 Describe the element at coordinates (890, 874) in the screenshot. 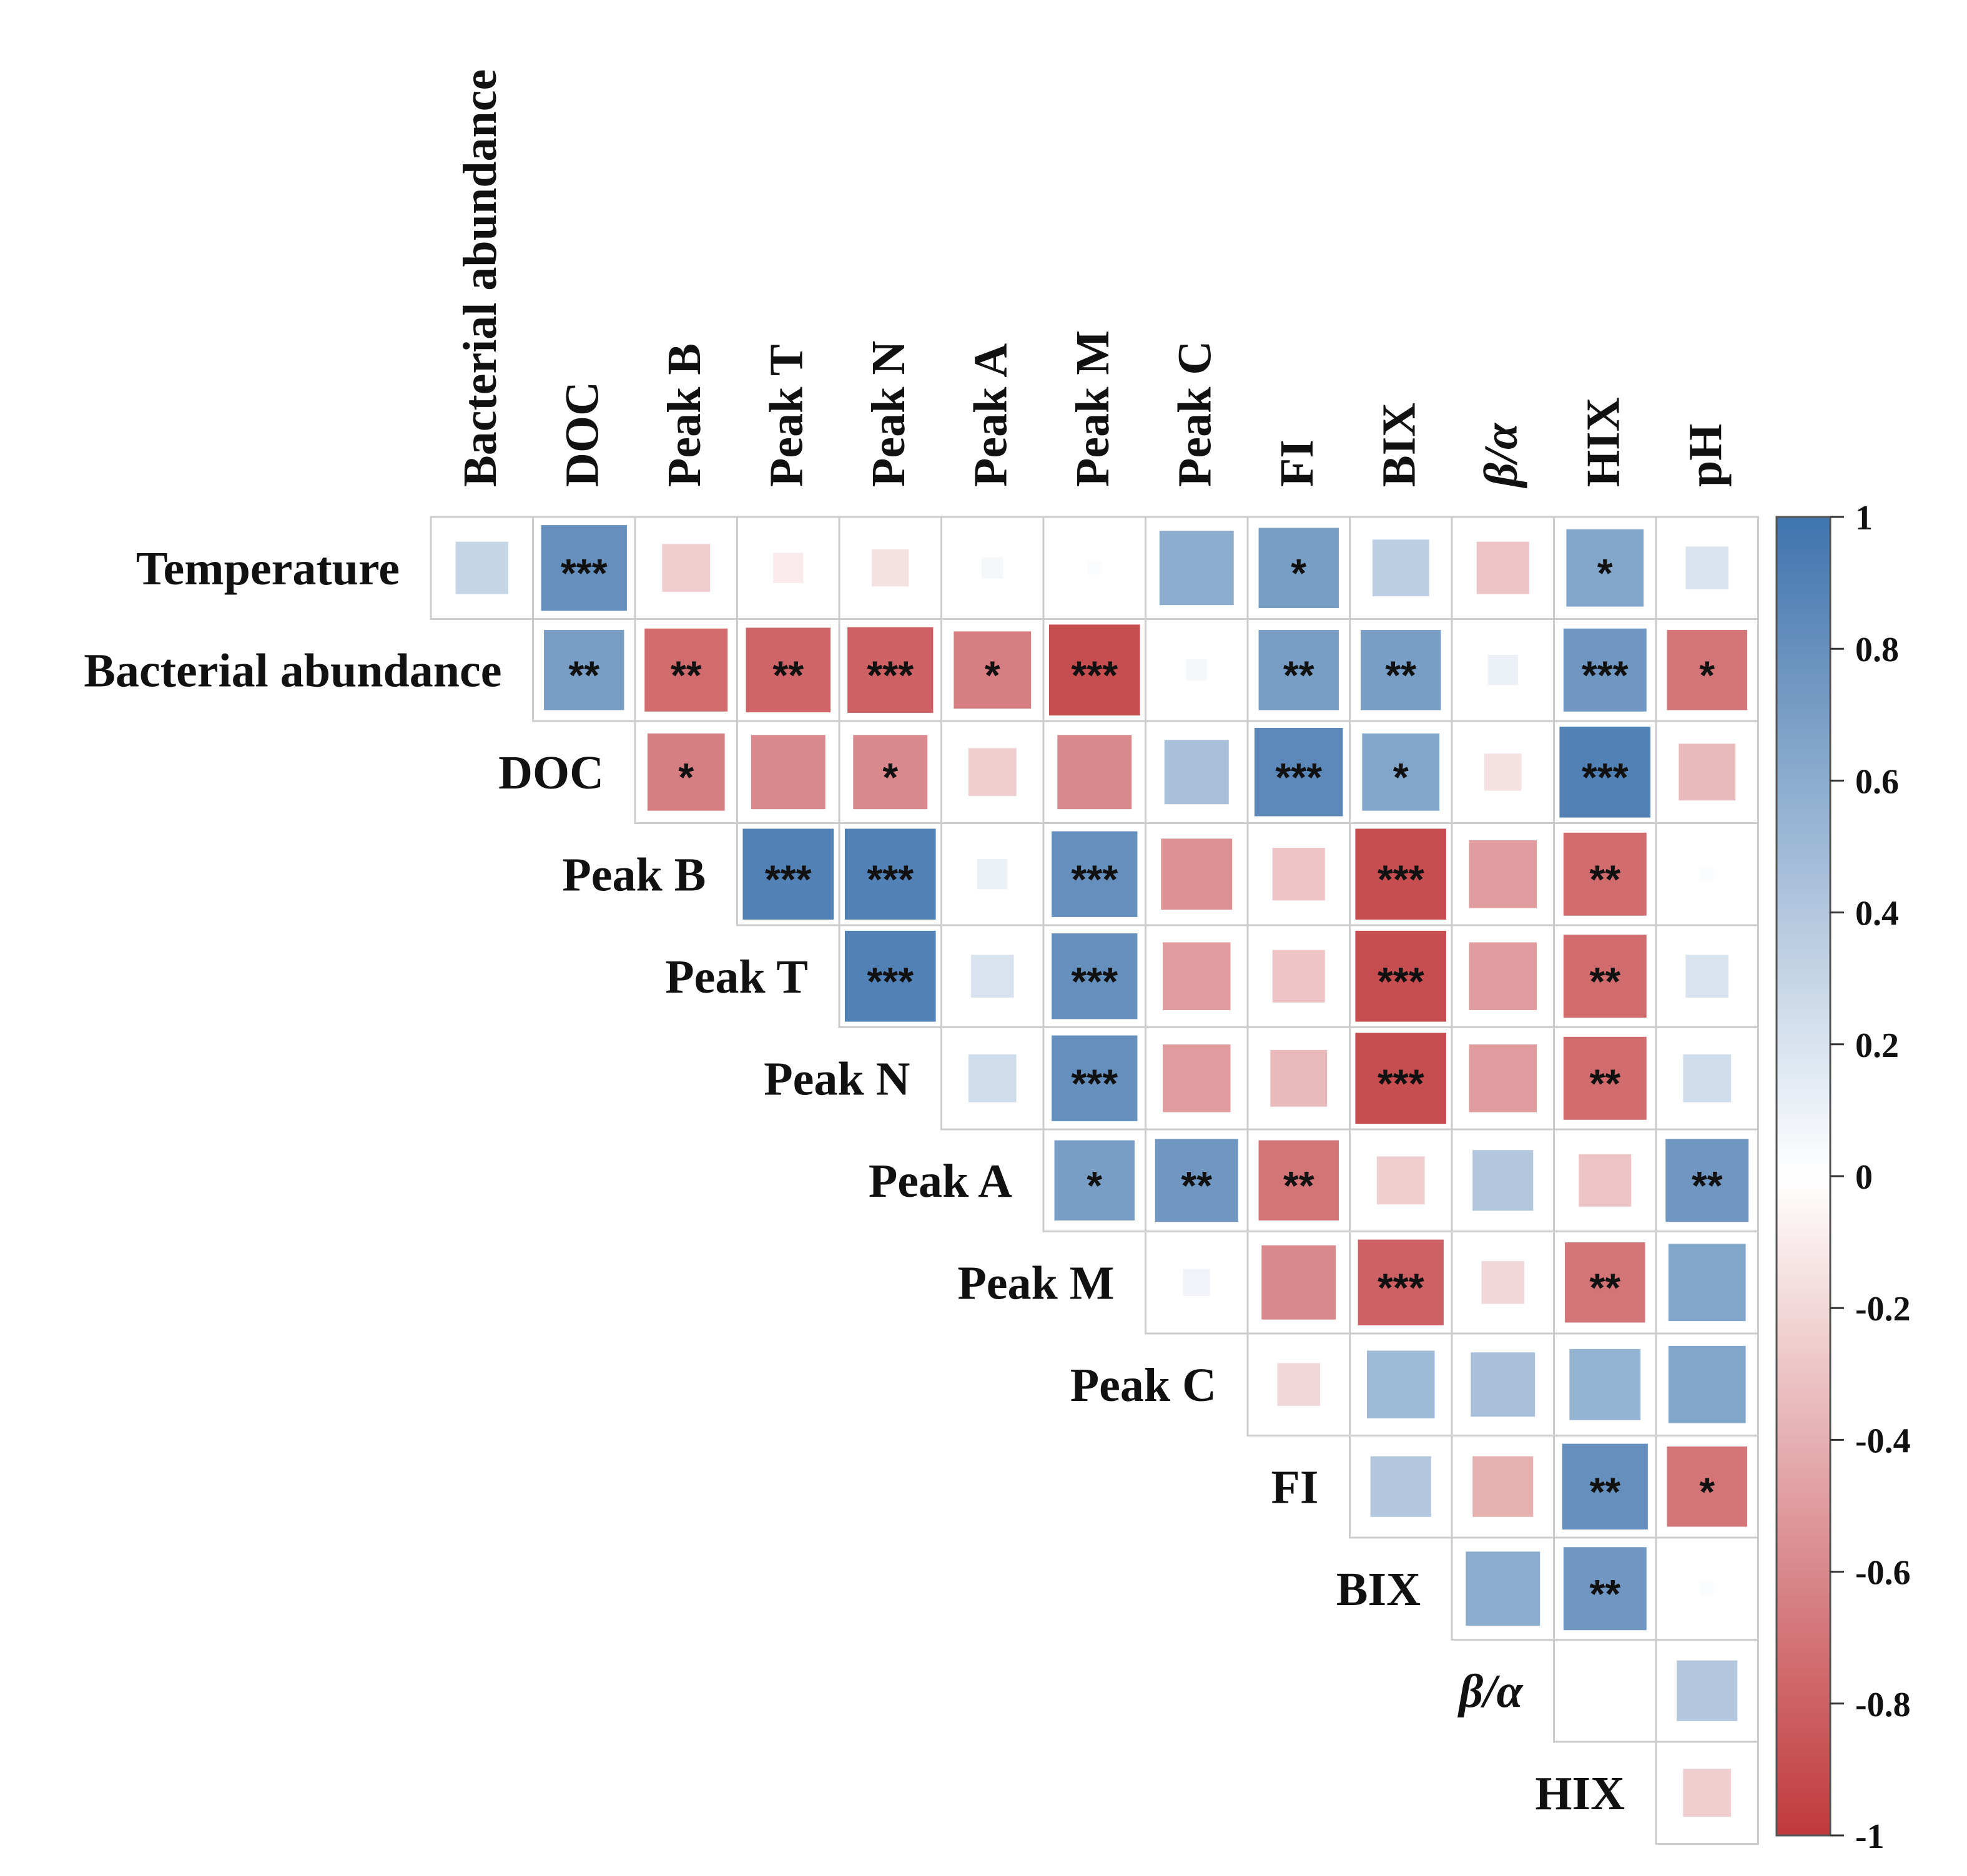

I see `corr-cell-r3-c4` at that location.